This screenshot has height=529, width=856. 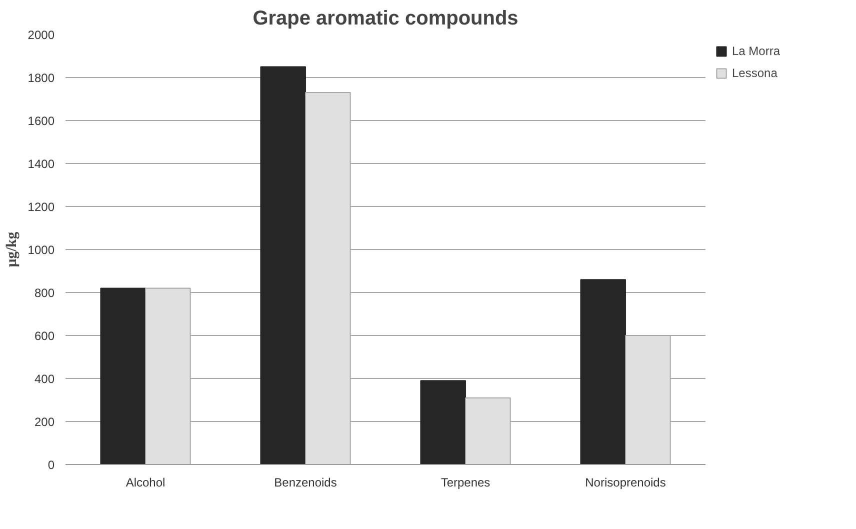 What do you see at coordinates (305, 483) in the screenshot?
I see `x-tick-label: Benzenoids` at bounding box center [305, 483].